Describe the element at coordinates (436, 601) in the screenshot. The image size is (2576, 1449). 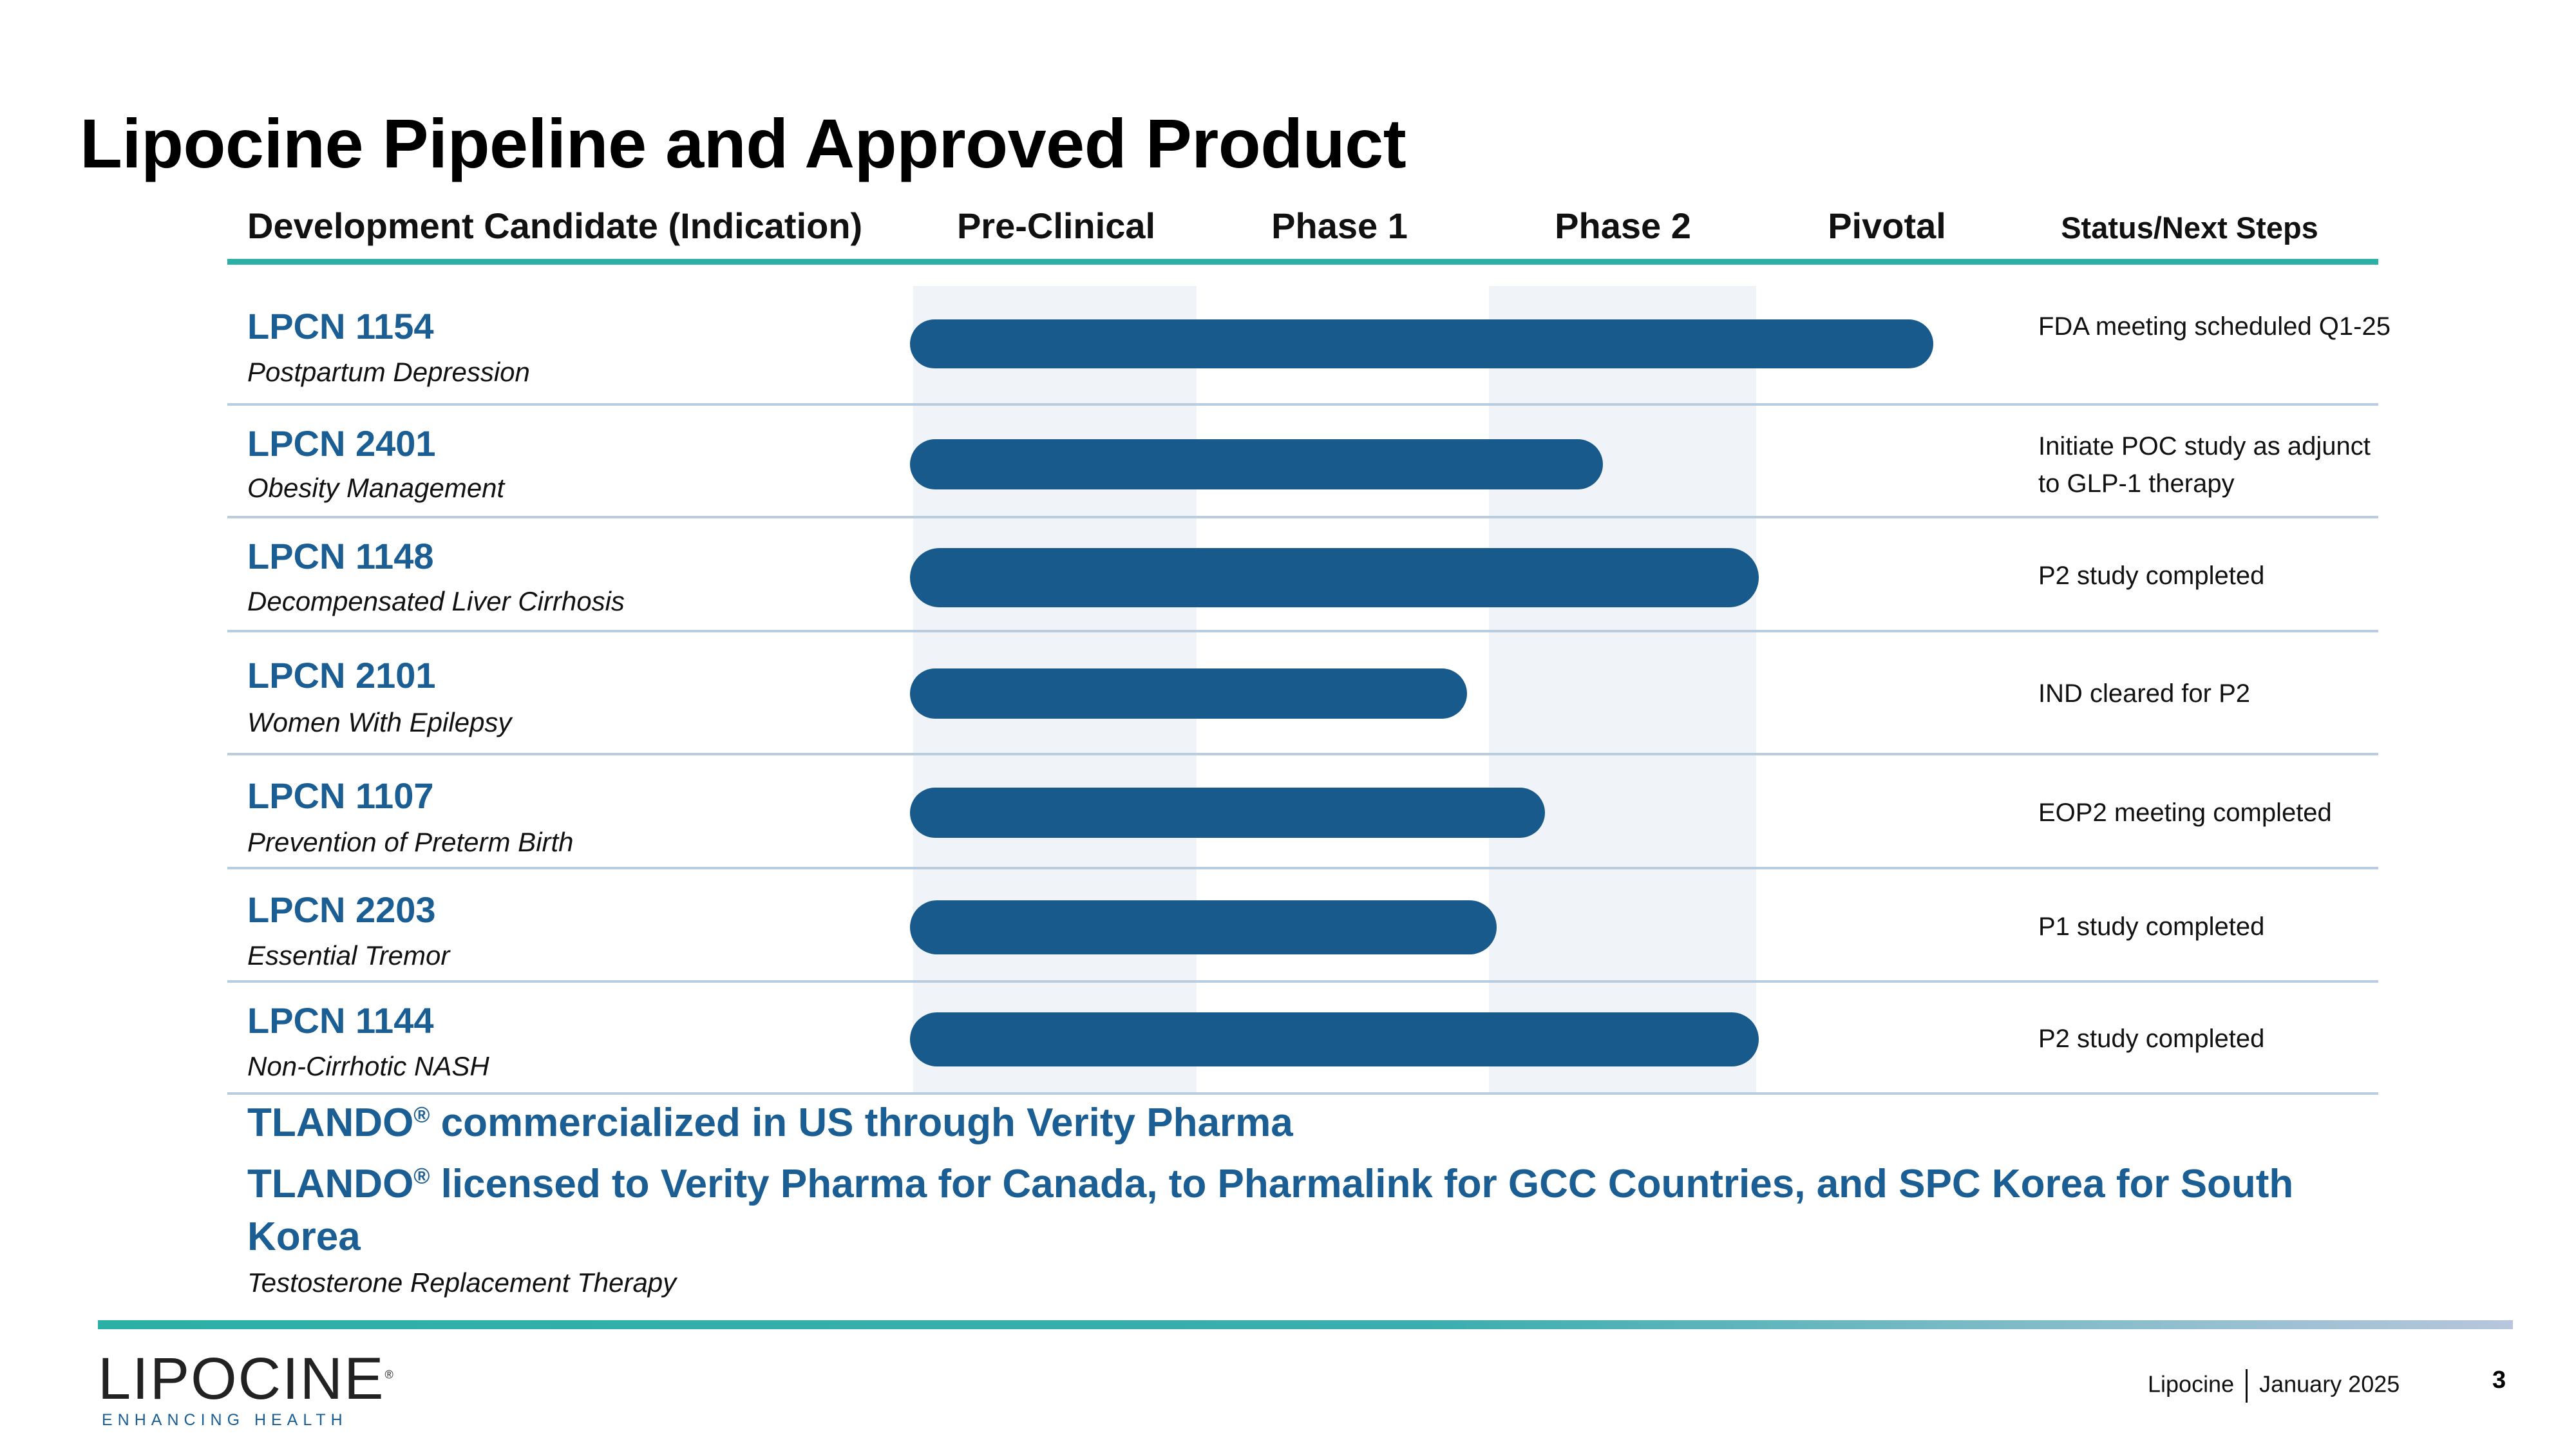
I see `candidate-indication: Decompensated Liver Cirrhosis` at that location.